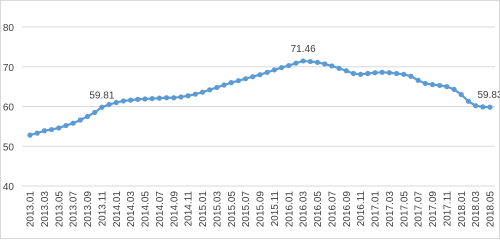 This screenshot has width=500, height=240. Describe the element at coordinates (189, 209) in the screenshot. I see `x-tick-label: 2014.11` at that location.